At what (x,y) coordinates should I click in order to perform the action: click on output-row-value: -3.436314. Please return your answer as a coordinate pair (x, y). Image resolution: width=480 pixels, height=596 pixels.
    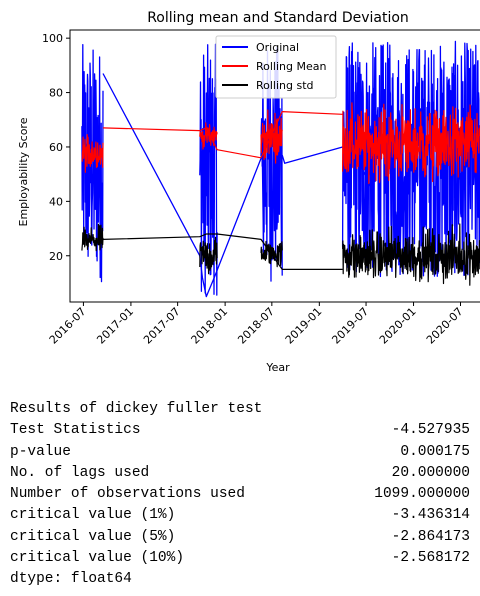
    Looking at the image, I should click on (430, 515).